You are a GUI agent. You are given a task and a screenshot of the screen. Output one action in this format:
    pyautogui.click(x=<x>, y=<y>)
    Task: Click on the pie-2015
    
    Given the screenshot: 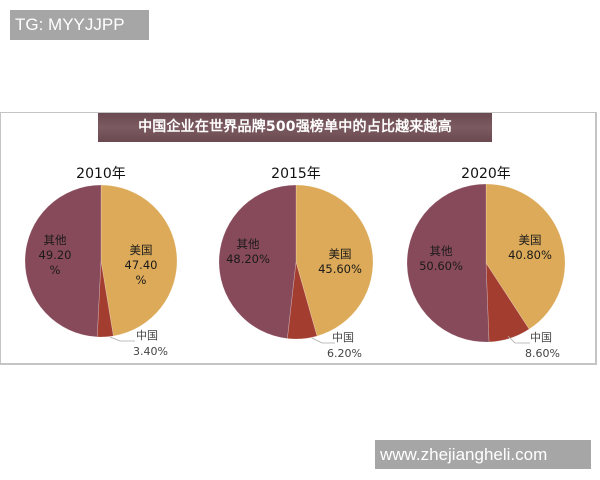 What is the action you would take?
    pyautogui.click(x=296, y=264)
    